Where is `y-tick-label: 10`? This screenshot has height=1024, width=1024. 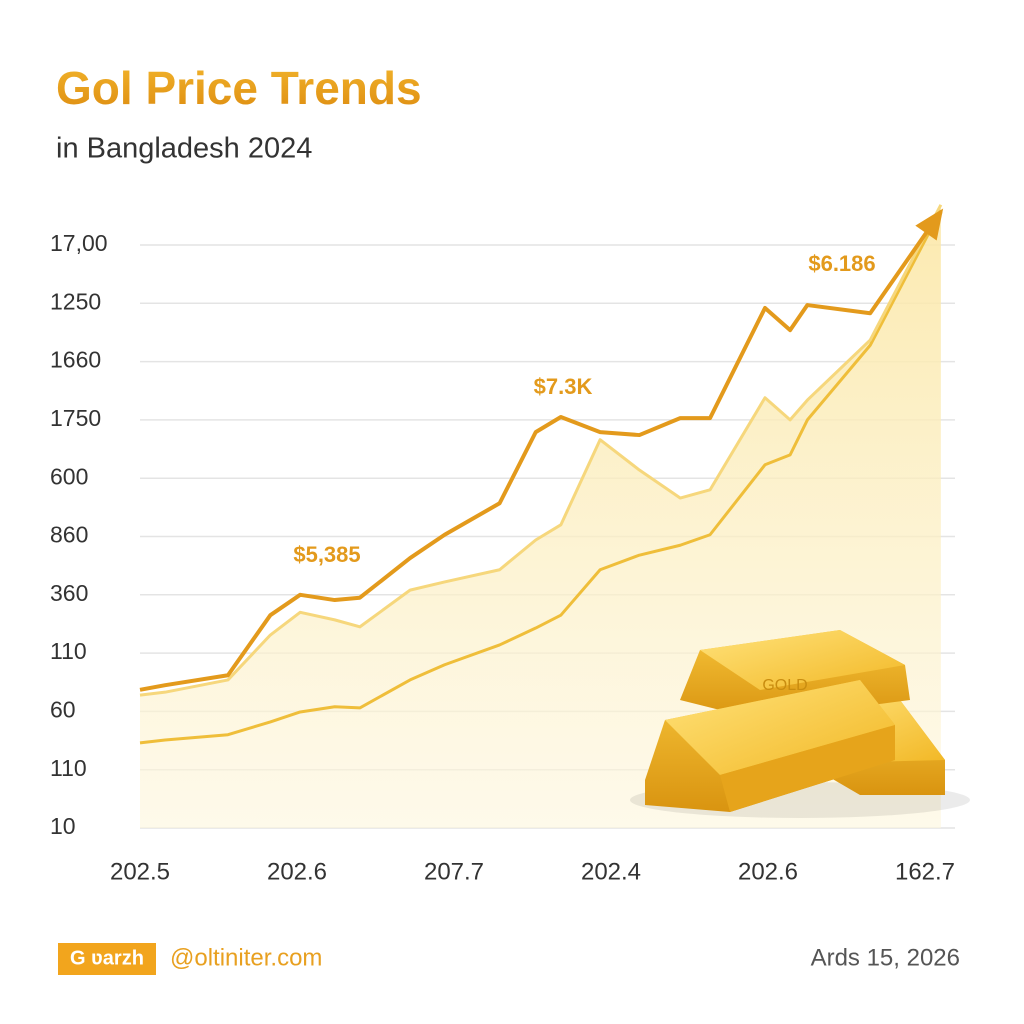
y-tick-label: 10 is located at coordinates (63, 826).